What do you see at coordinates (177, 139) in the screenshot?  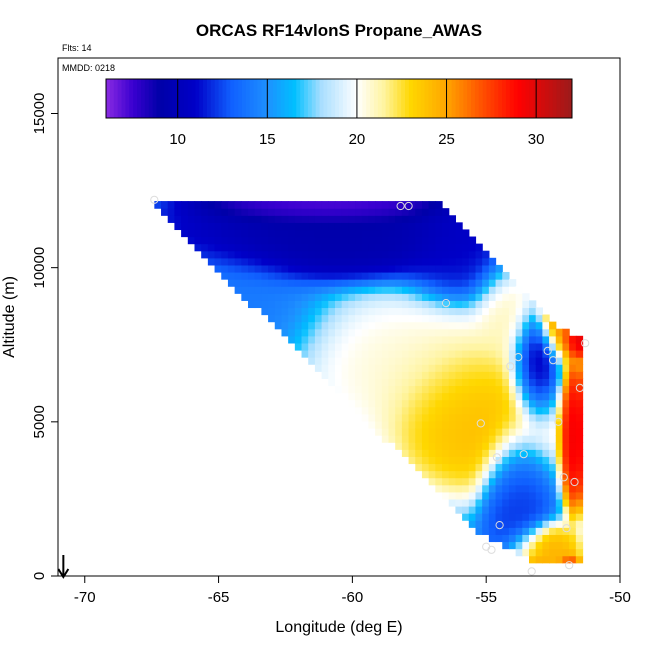 I see `colorbar-tick-label: 10` at bounding box center [177, 139].